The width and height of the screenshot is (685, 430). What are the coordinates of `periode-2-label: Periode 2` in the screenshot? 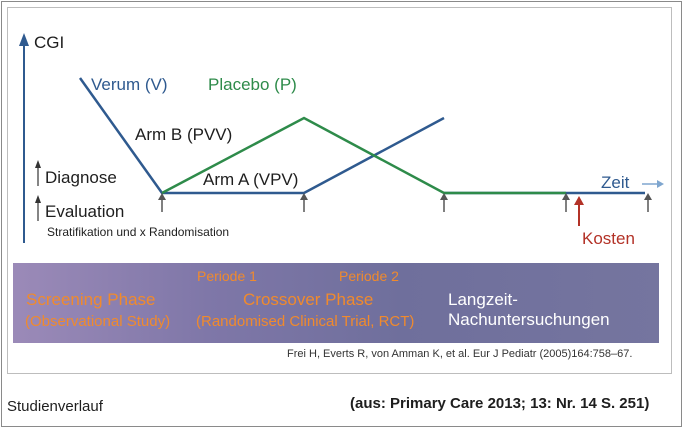 It's located at (369, 276).